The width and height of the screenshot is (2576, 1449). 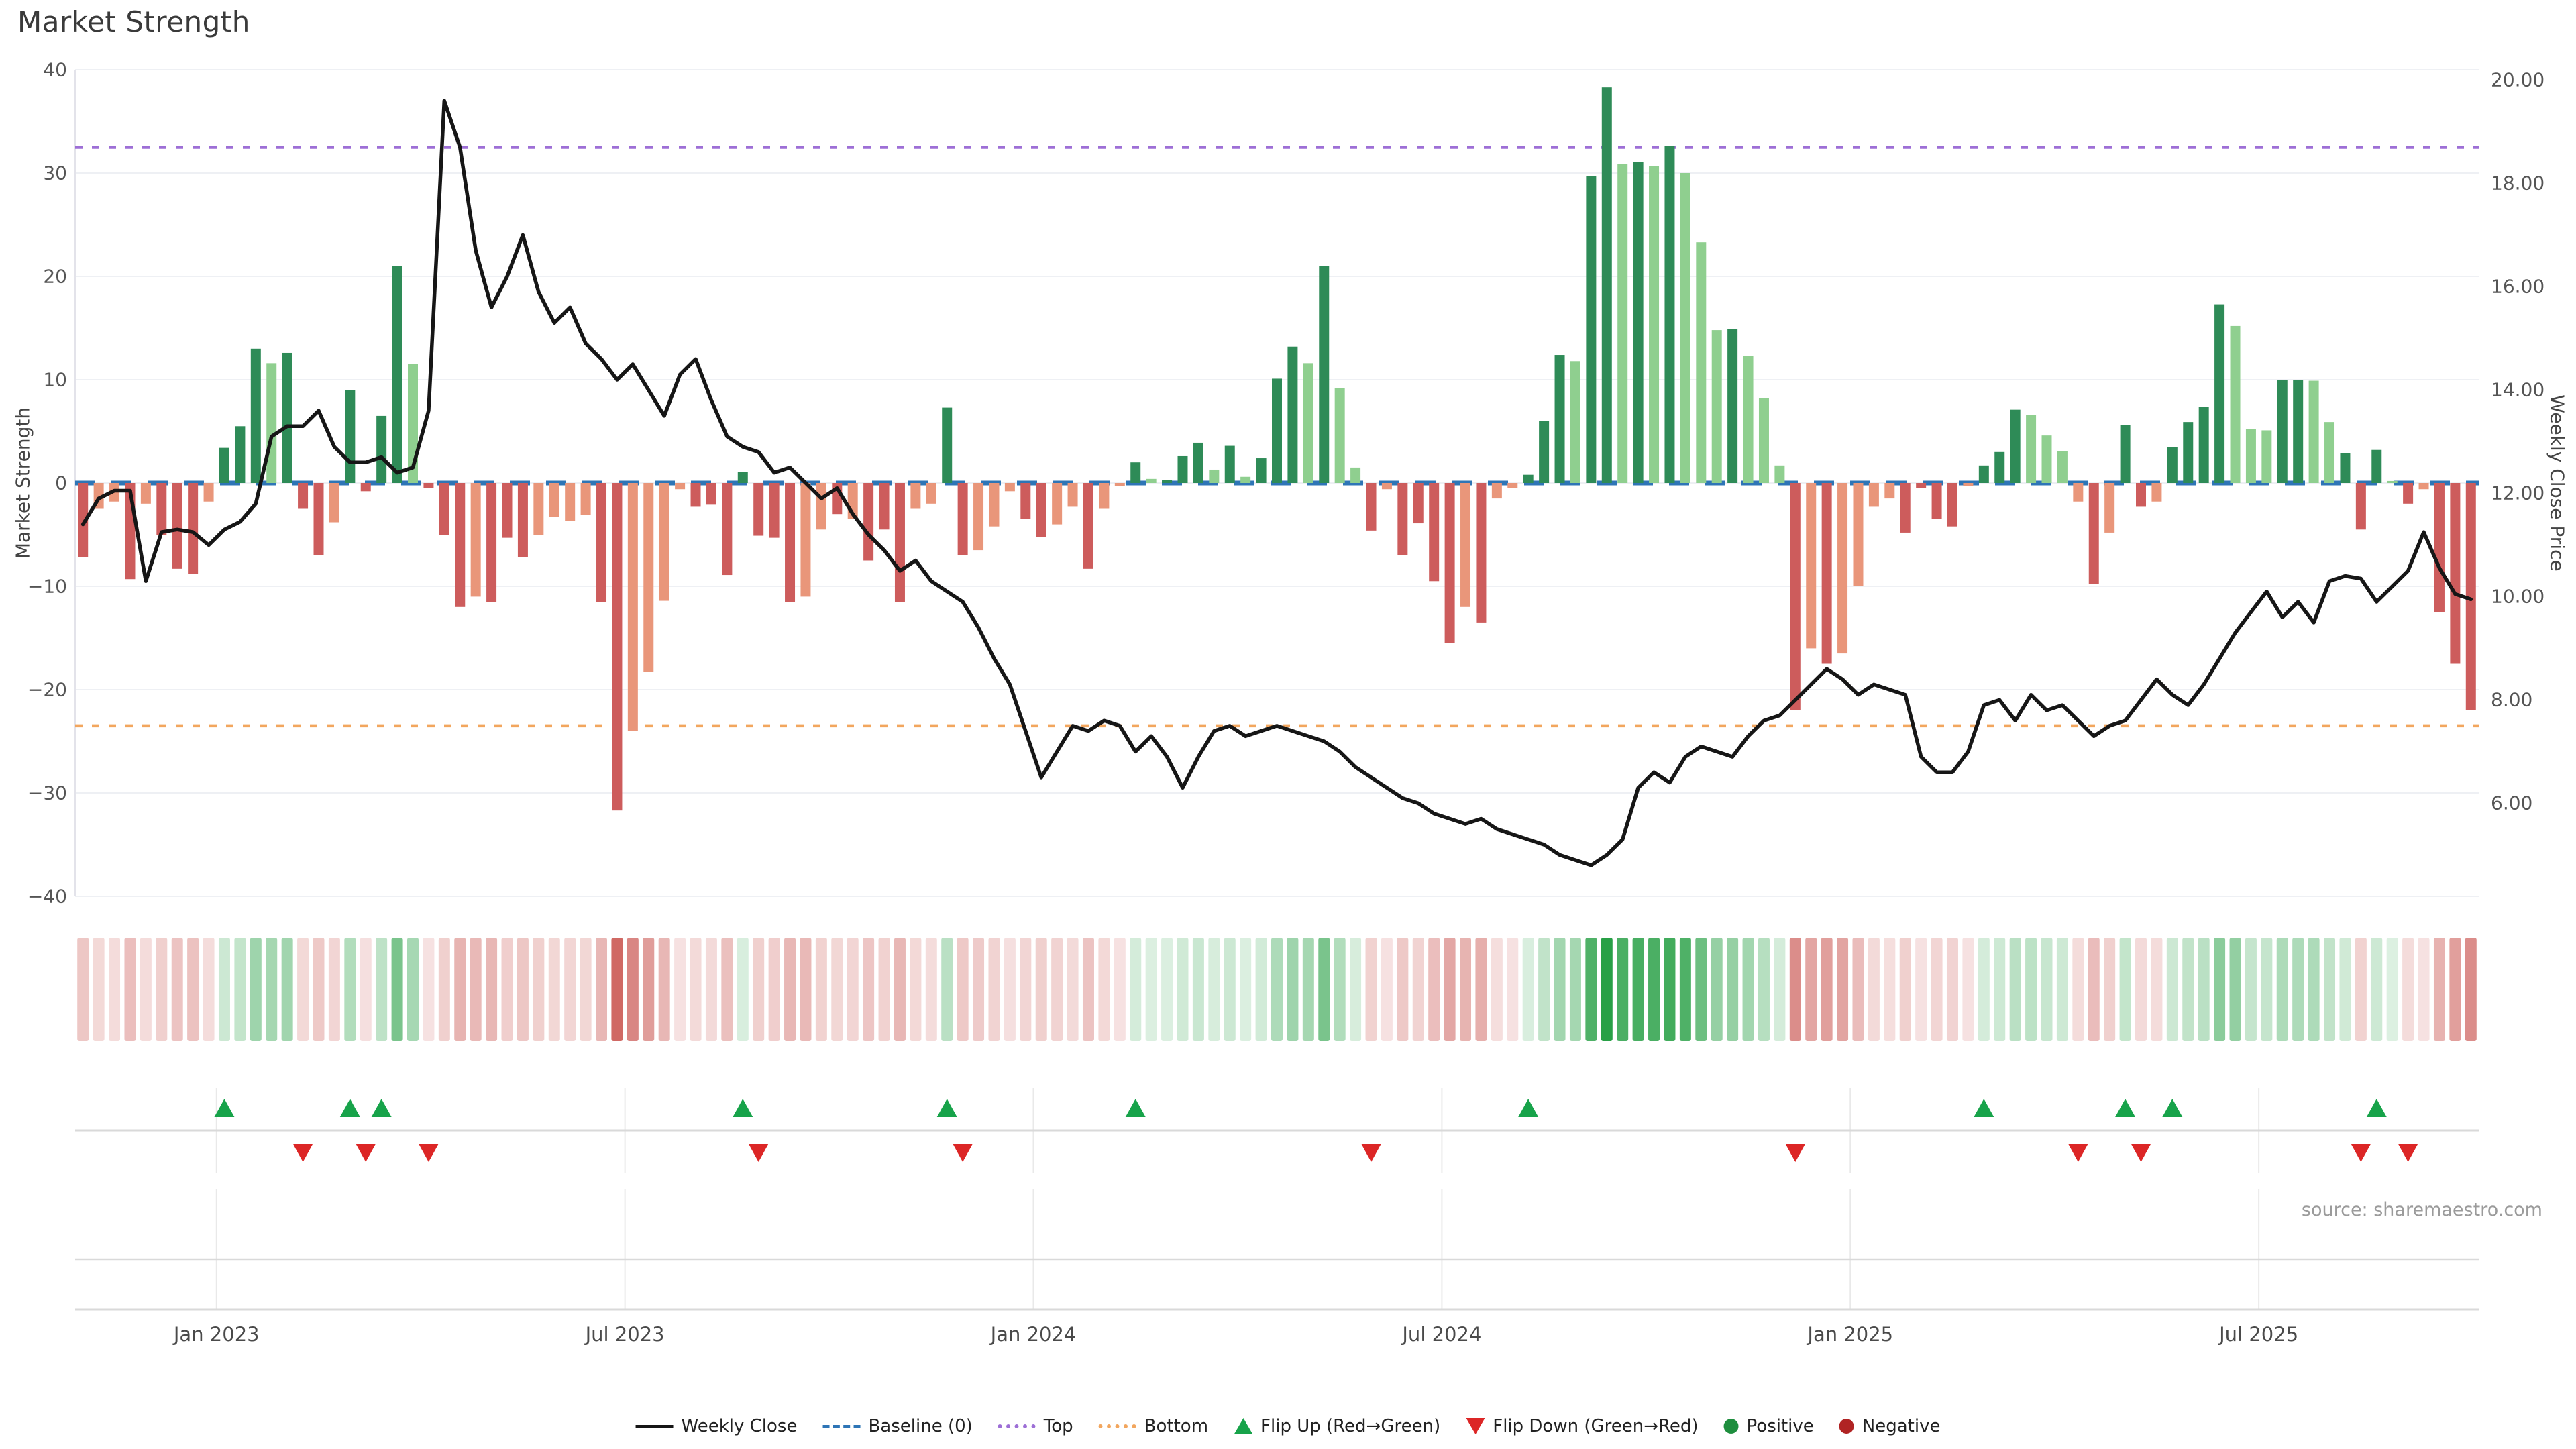 What do you see at coordinates (1780, 1426) in the screenshot?
I see `legend-label: Positive` at bounding box center [1780, 1426].